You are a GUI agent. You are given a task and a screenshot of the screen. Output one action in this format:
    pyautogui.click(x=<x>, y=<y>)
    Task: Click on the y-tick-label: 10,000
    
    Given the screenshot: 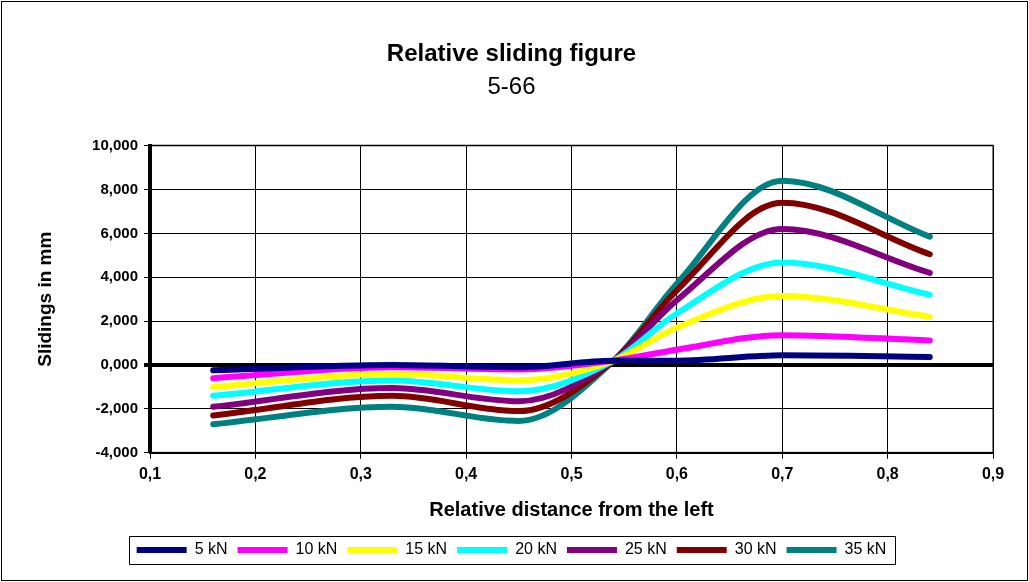 What is the action you would take?
    pyautogui.click(x=115, y=144)
    